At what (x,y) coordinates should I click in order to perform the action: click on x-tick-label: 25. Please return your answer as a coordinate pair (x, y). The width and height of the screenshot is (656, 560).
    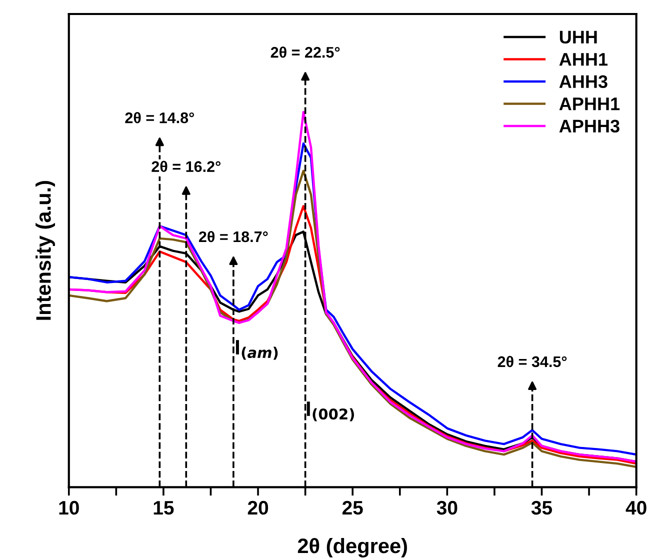
    Looking at the image, I should click on (352, 507).